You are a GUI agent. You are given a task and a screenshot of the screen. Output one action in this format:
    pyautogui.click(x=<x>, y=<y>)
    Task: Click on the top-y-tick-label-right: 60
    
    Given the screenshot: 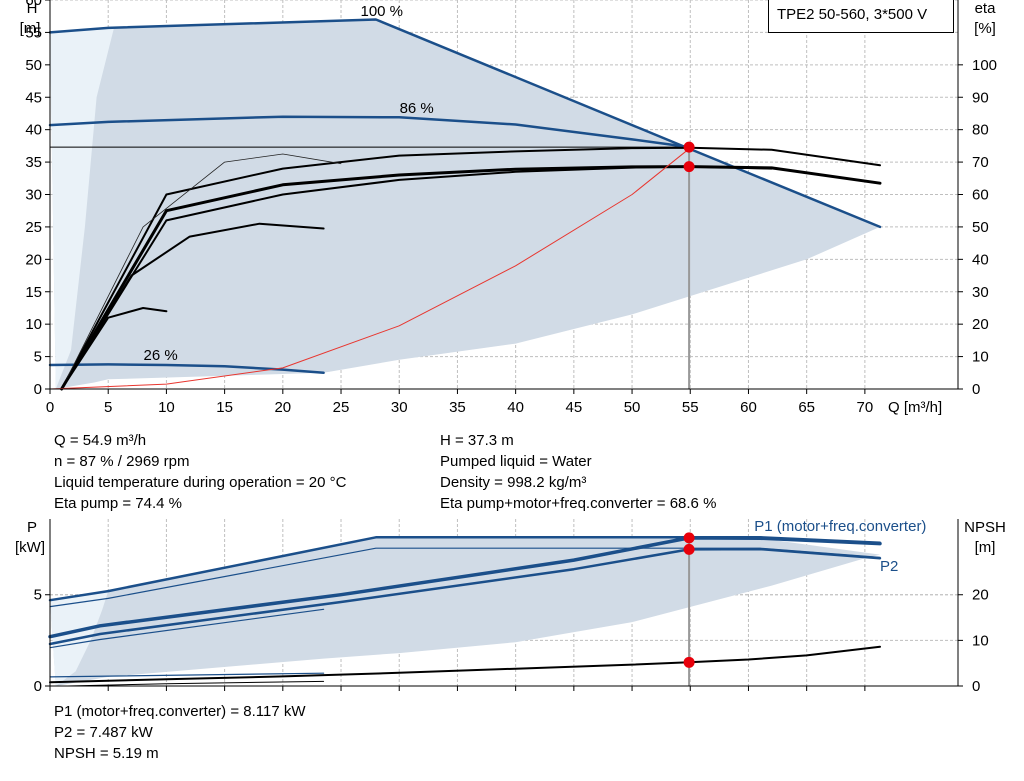 What is the action you would take?
    pyautogui.click(x=980, y=195)
    